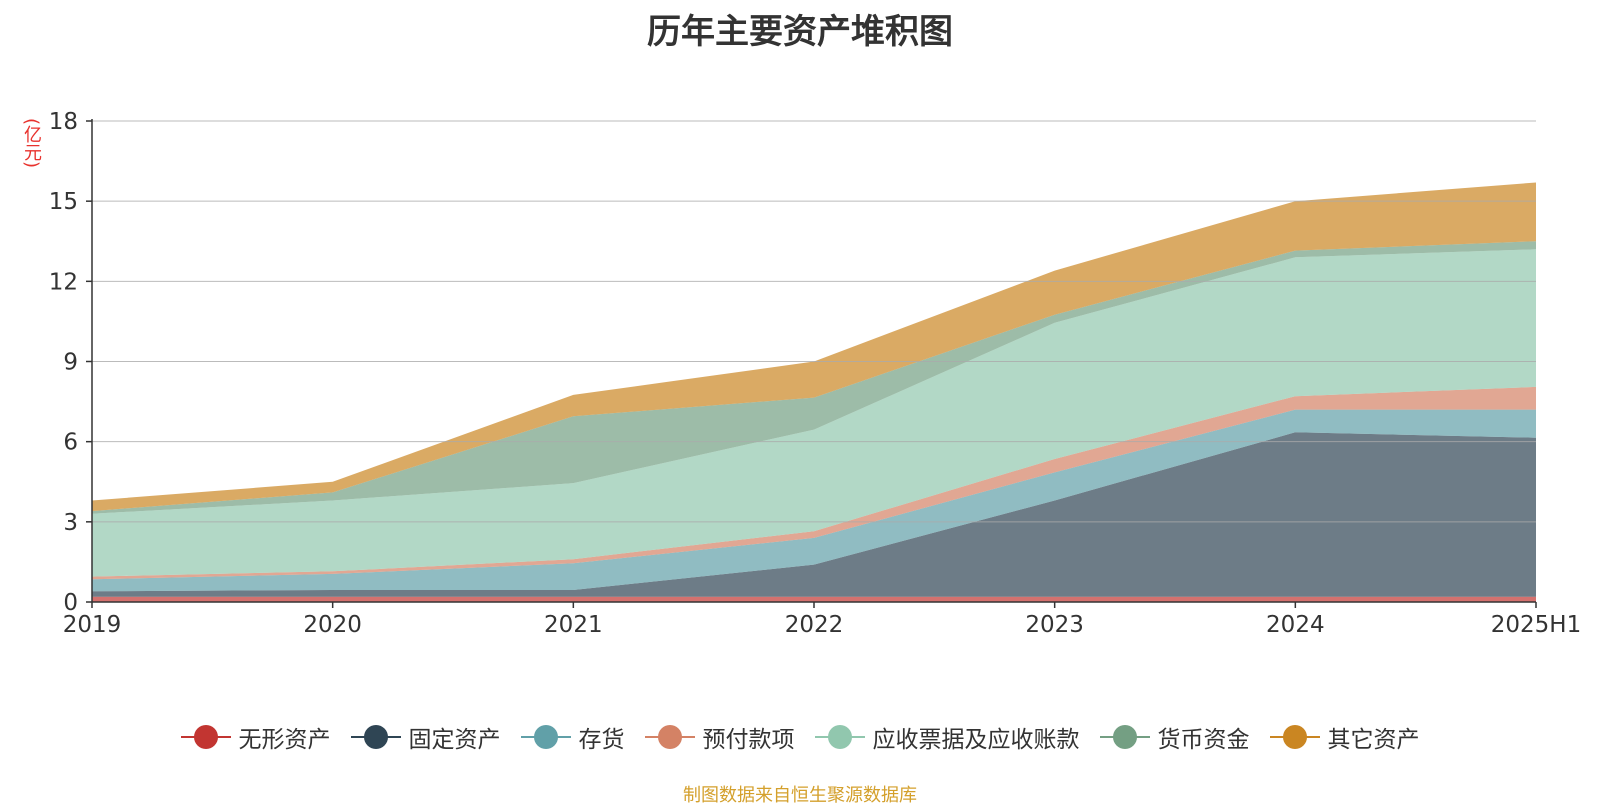  I want to click on legend-label: 货币资金, so click(1203, 740).